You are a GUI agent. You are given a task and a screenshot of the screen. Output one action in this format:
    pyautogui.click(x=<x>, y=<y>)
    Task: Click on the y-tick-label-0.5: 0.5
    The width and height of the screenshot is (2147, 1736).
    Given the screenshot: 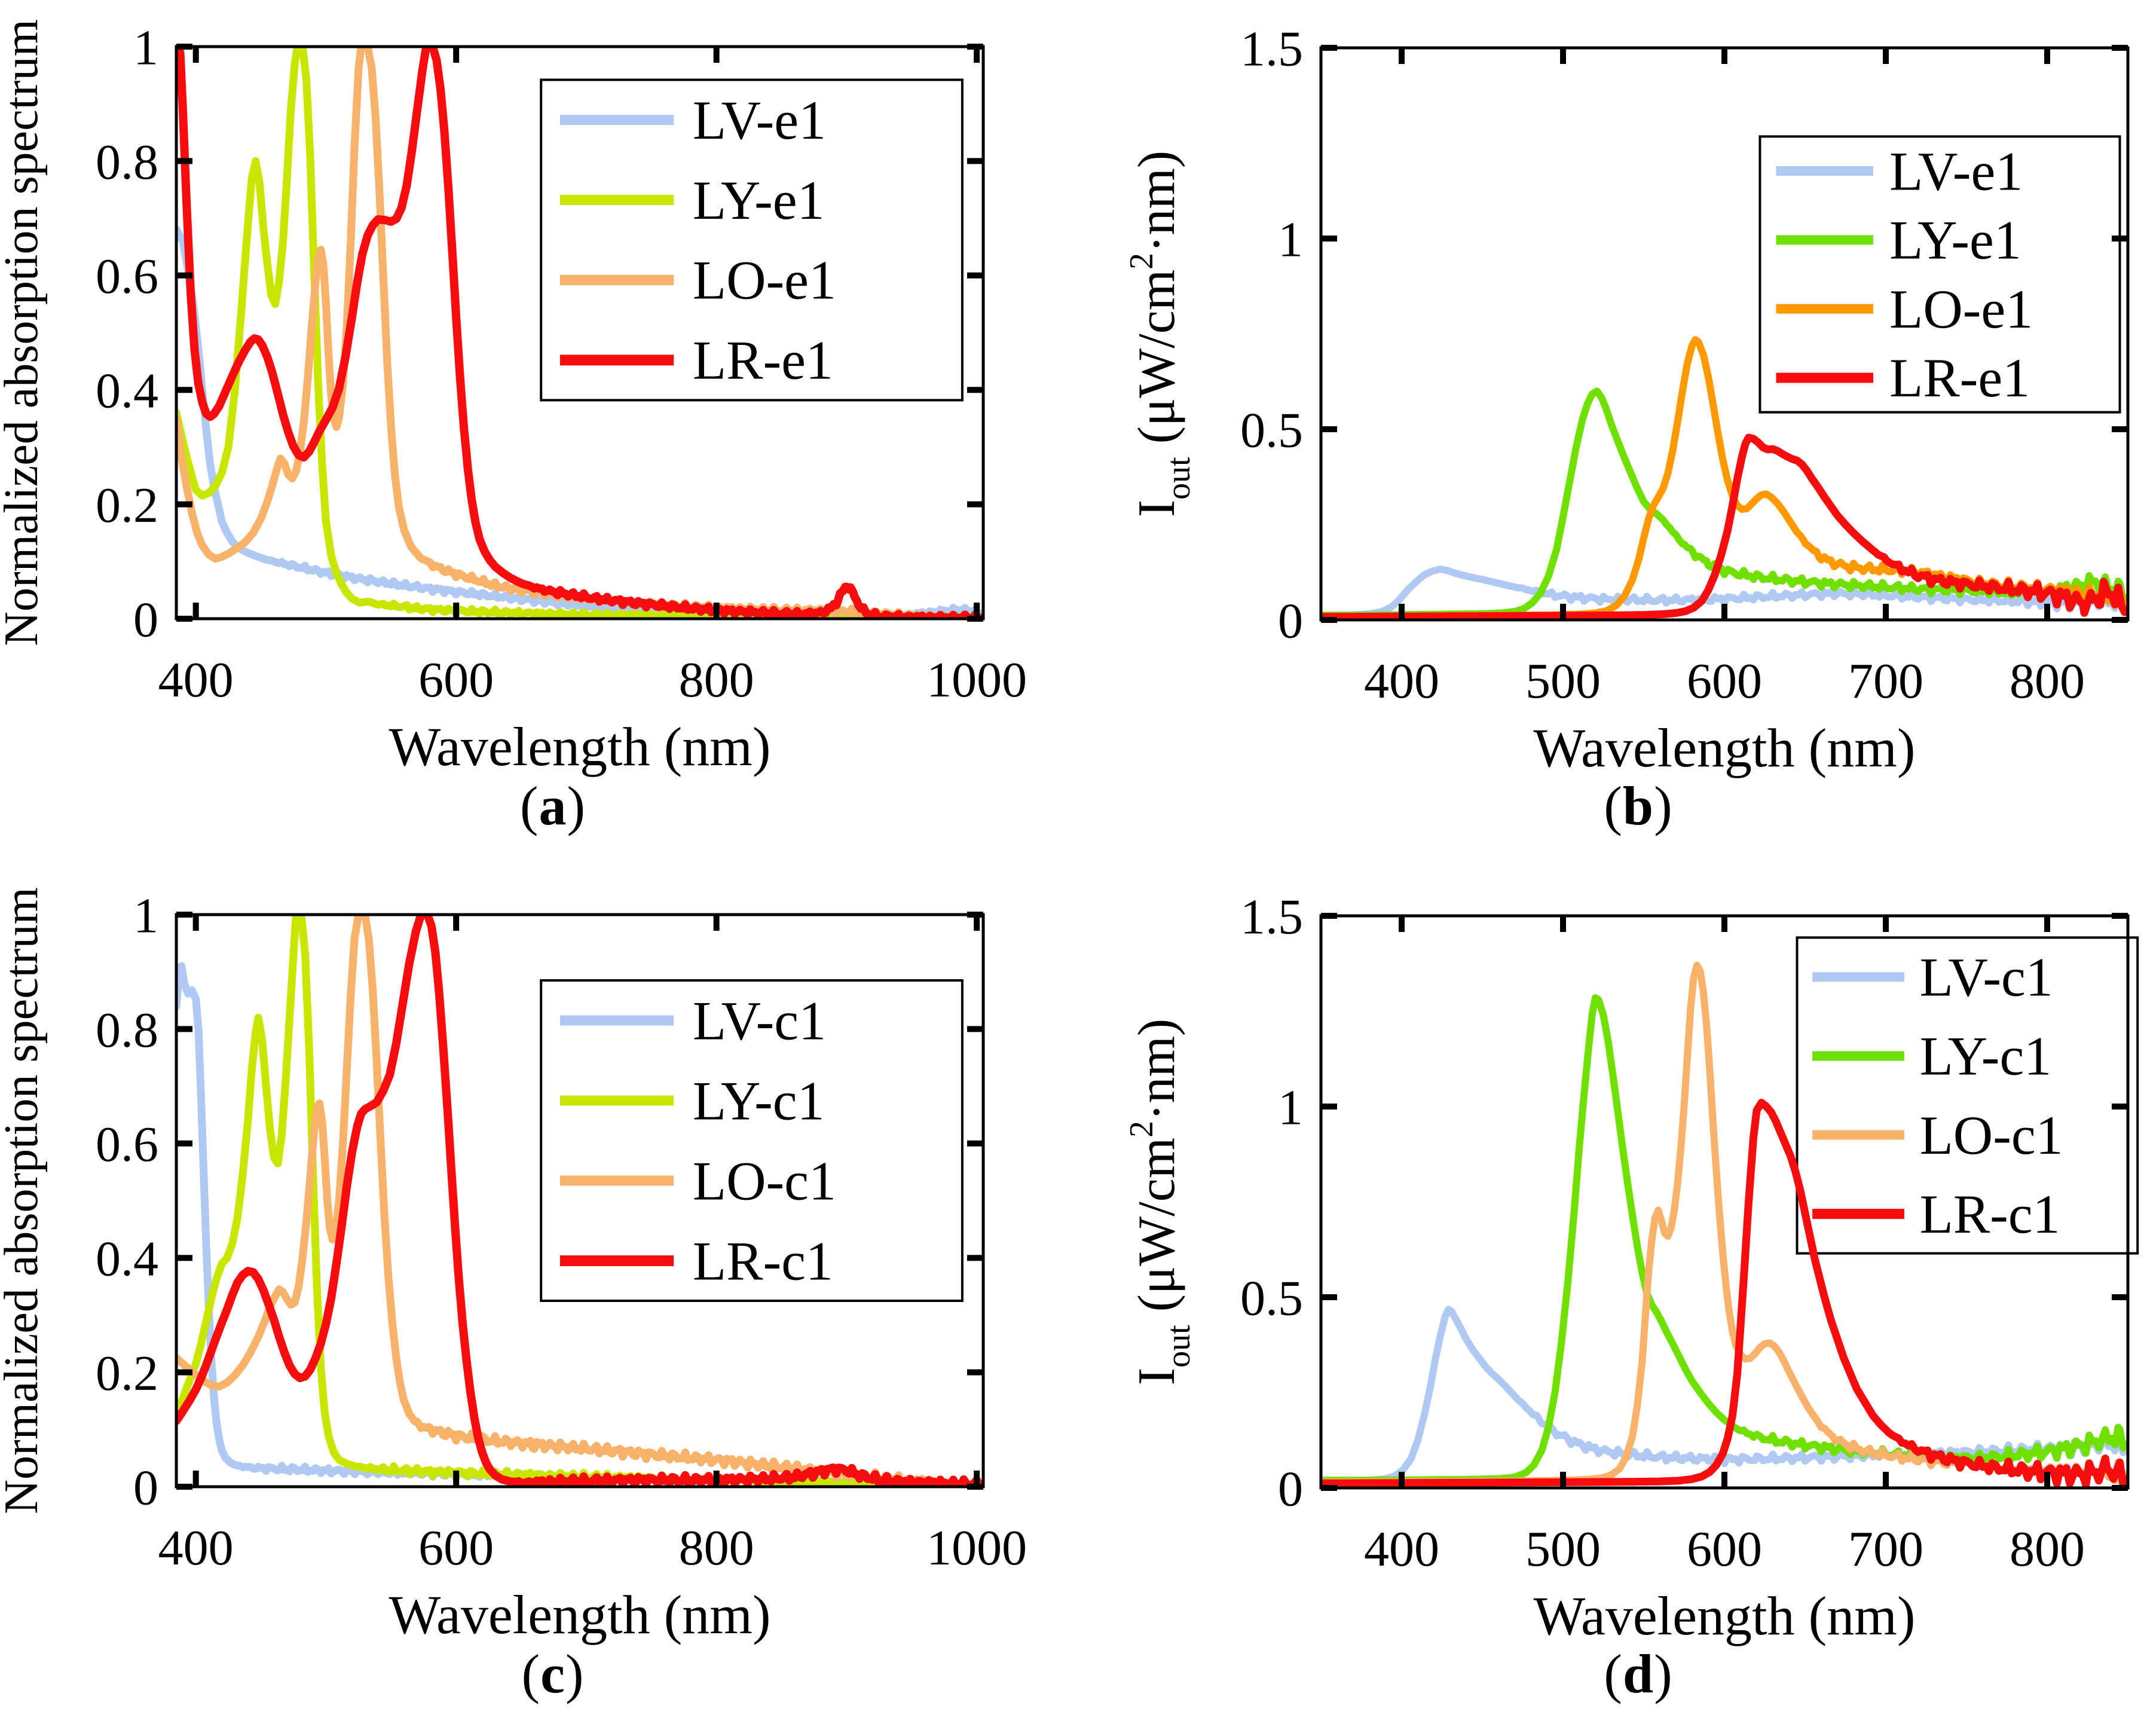 What is the action you would take?
    pyautogui.click(x=1272, y=1298)
    